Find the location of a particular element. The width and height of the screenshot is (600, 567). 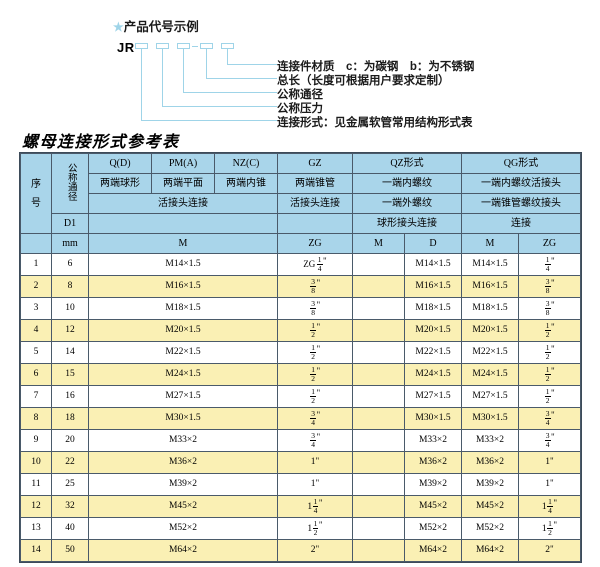

header-type-qd: Q(D) is located at coordinates (120, 163).